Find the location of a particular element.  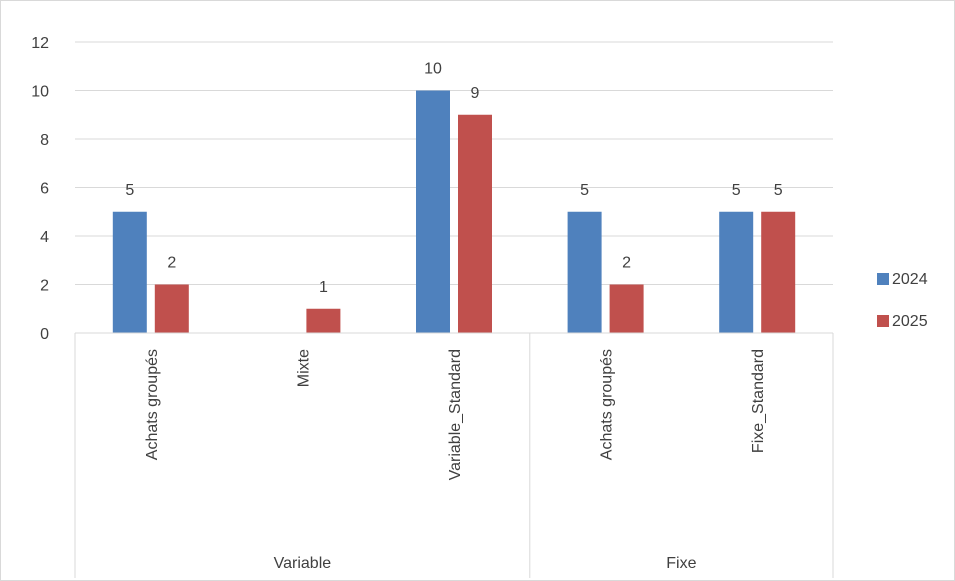

y-tick-label: 10 is located at coordinates (40, 92).